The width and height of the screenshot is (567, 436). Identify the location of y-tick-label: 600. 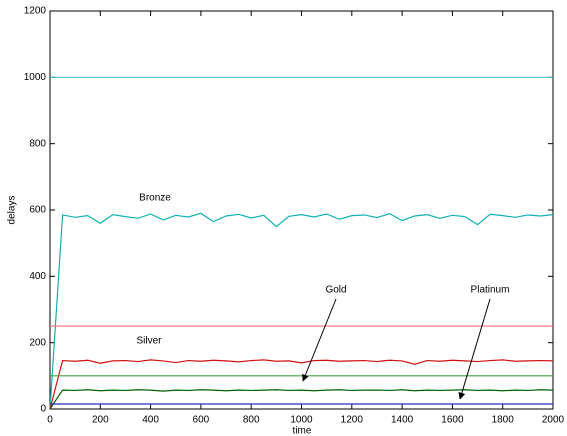
(37, 210).